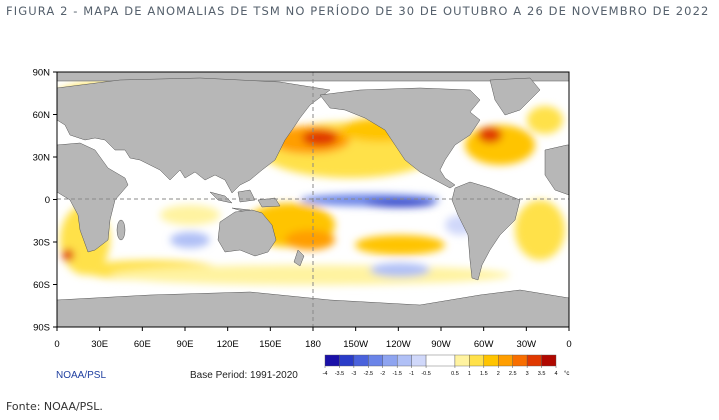 Image resolution: width=719 pixels, height=420 pixels. I want to click on colorbar-tick-label: 1.5, so click(484, 374).